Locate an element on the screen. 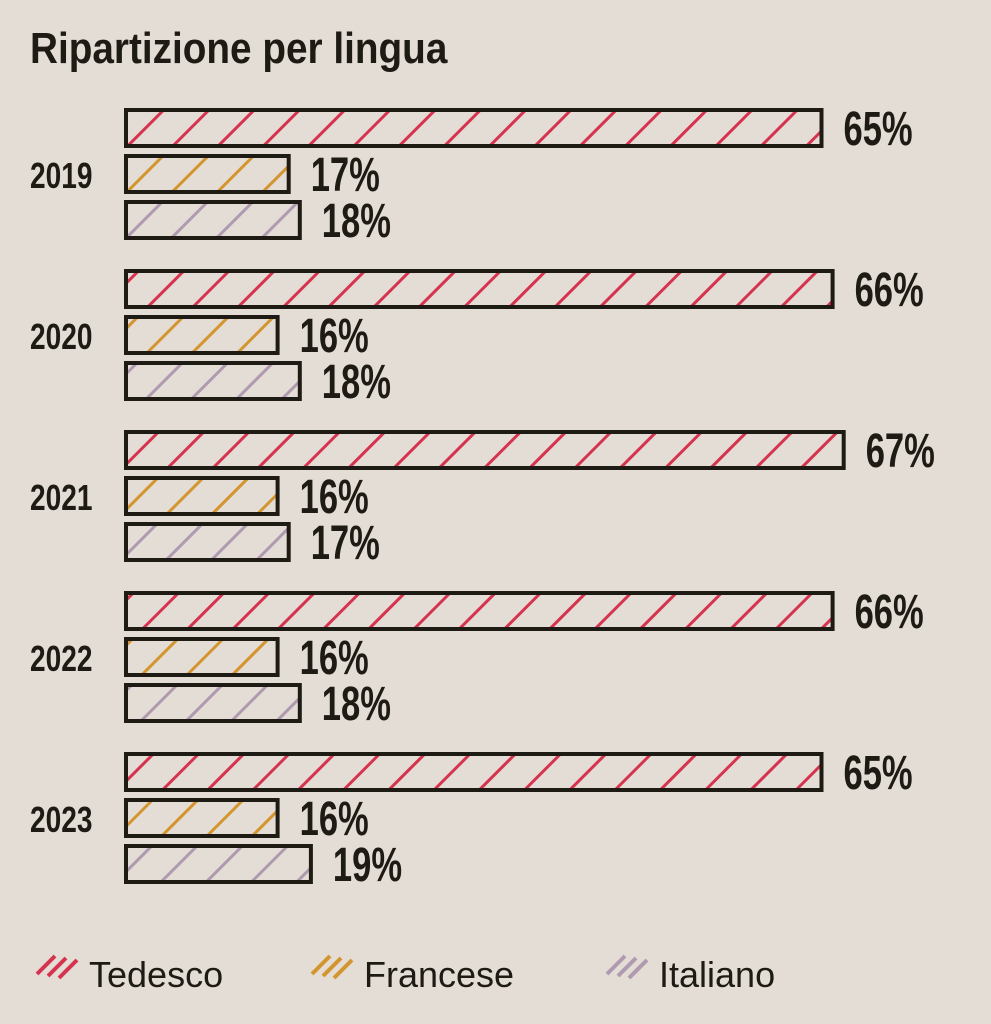 Image resolution: width=991 pixels, height=1024 pixels. chart-title: Ripartizione per lingua is located at coordinates (239, 48).